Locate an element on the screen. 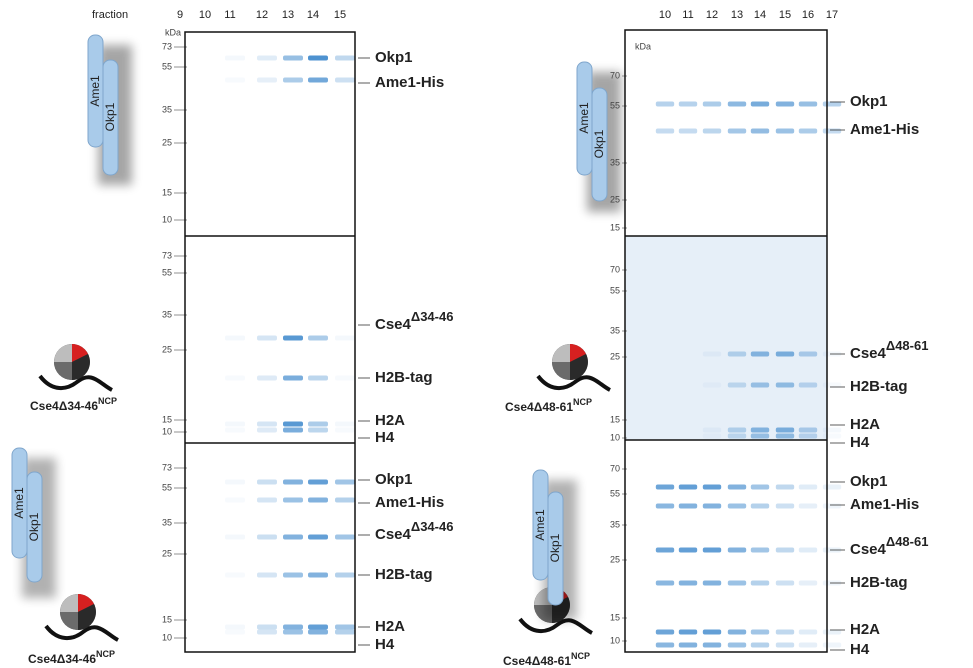 This screenshot has height=668, width=973. protein-label: Okp1 is located at coordinates (394, 479).